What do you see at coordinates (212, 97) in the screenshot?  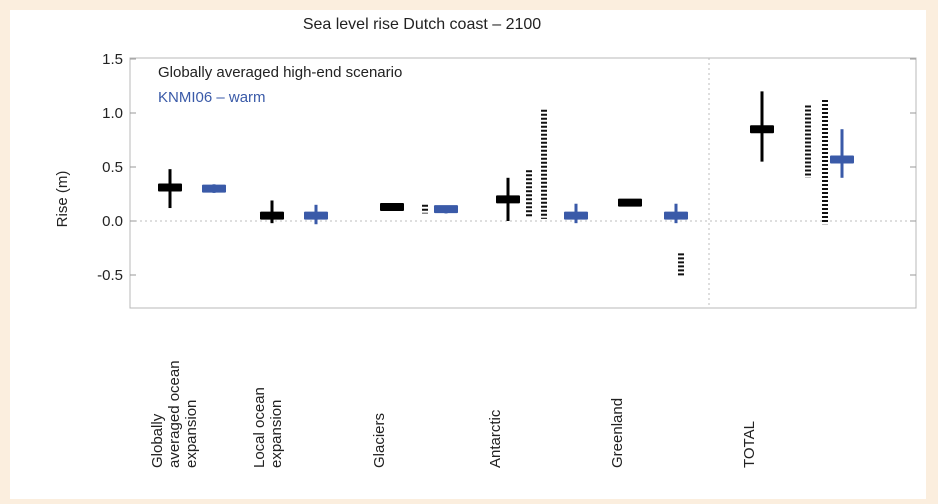 I see `legend-entry-knmi06: KNMI06 – warm` at bounding box center [212, 97].